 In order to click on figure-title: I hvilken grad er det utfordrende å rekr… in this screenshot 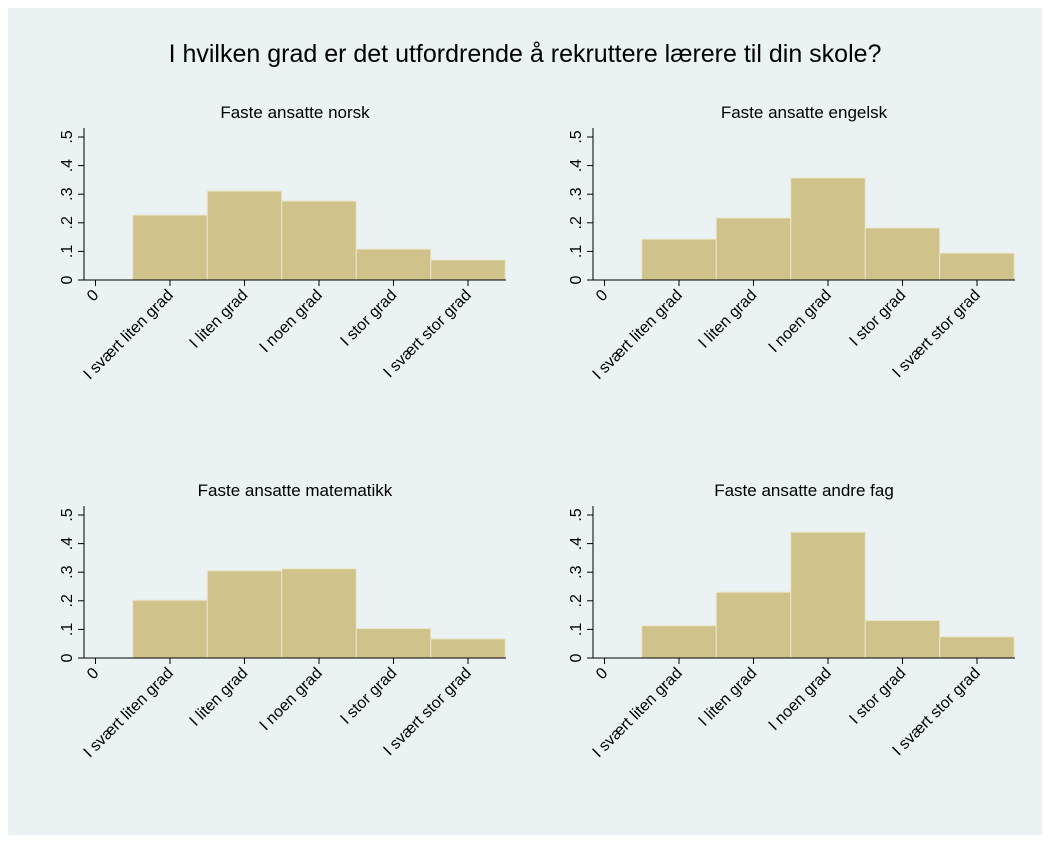, I will do `click(525, 54)`.